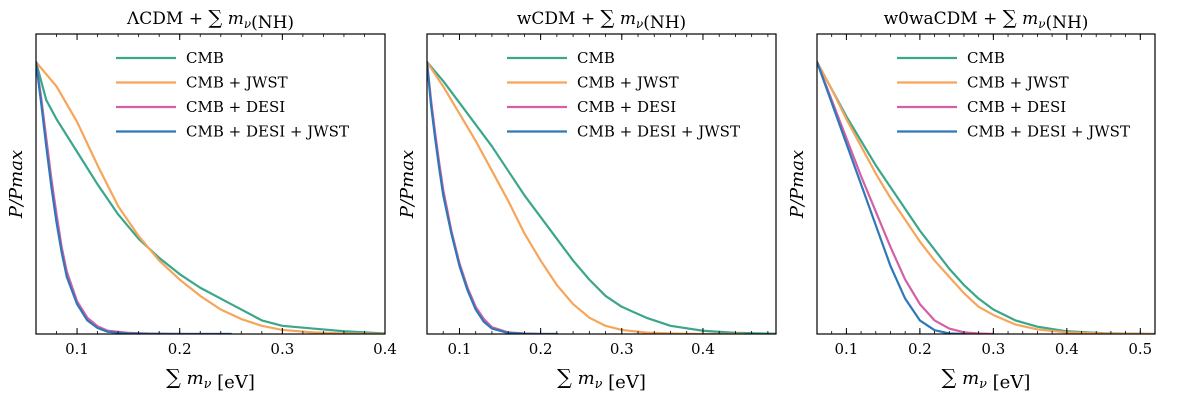  I want to click on series-line-cmb-desi, so click(492, 197).